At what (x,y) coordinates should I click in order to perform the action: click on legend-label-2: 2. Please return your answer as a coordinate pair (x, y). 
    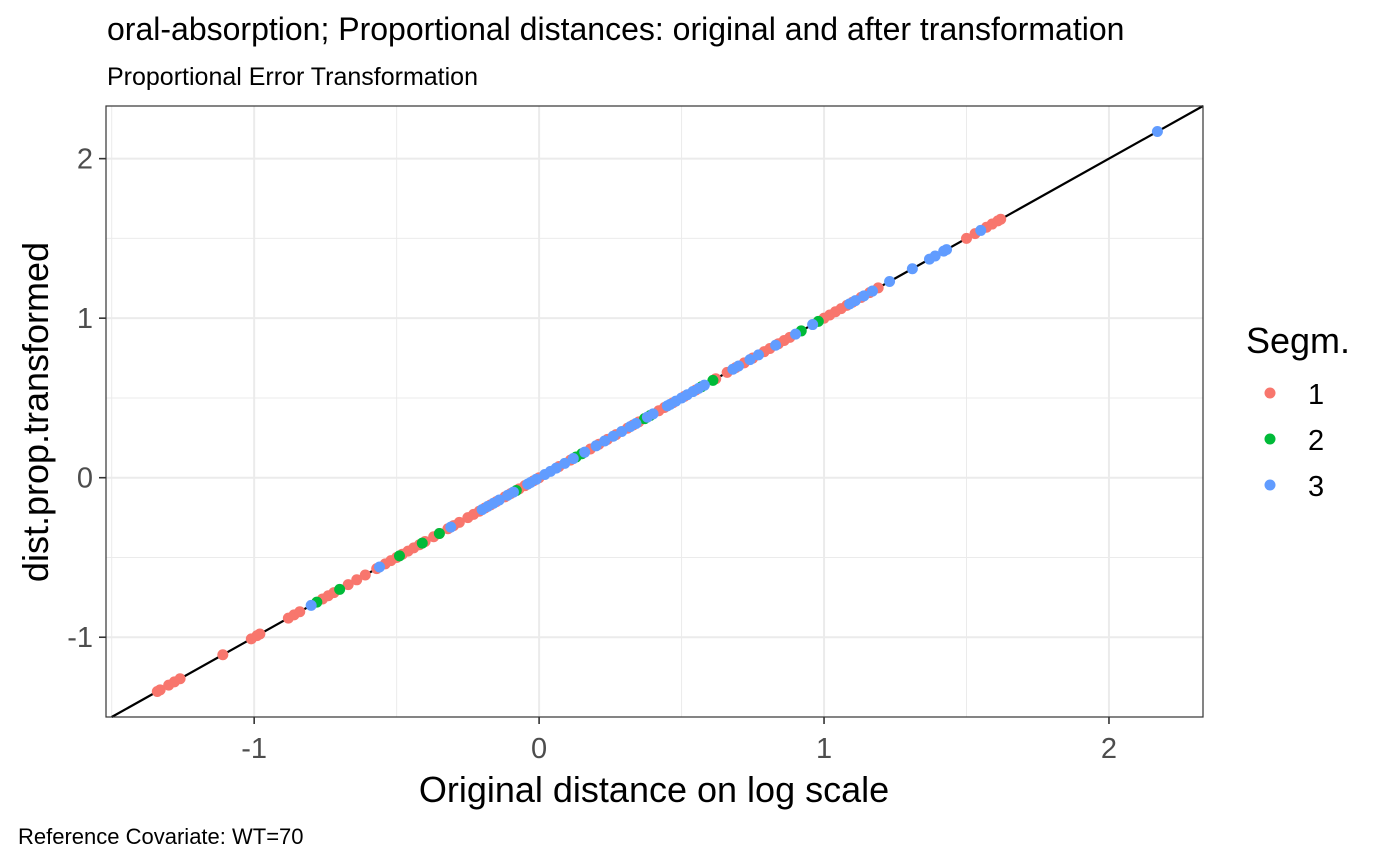
    Looking at the image, I should click on (1316, 441).